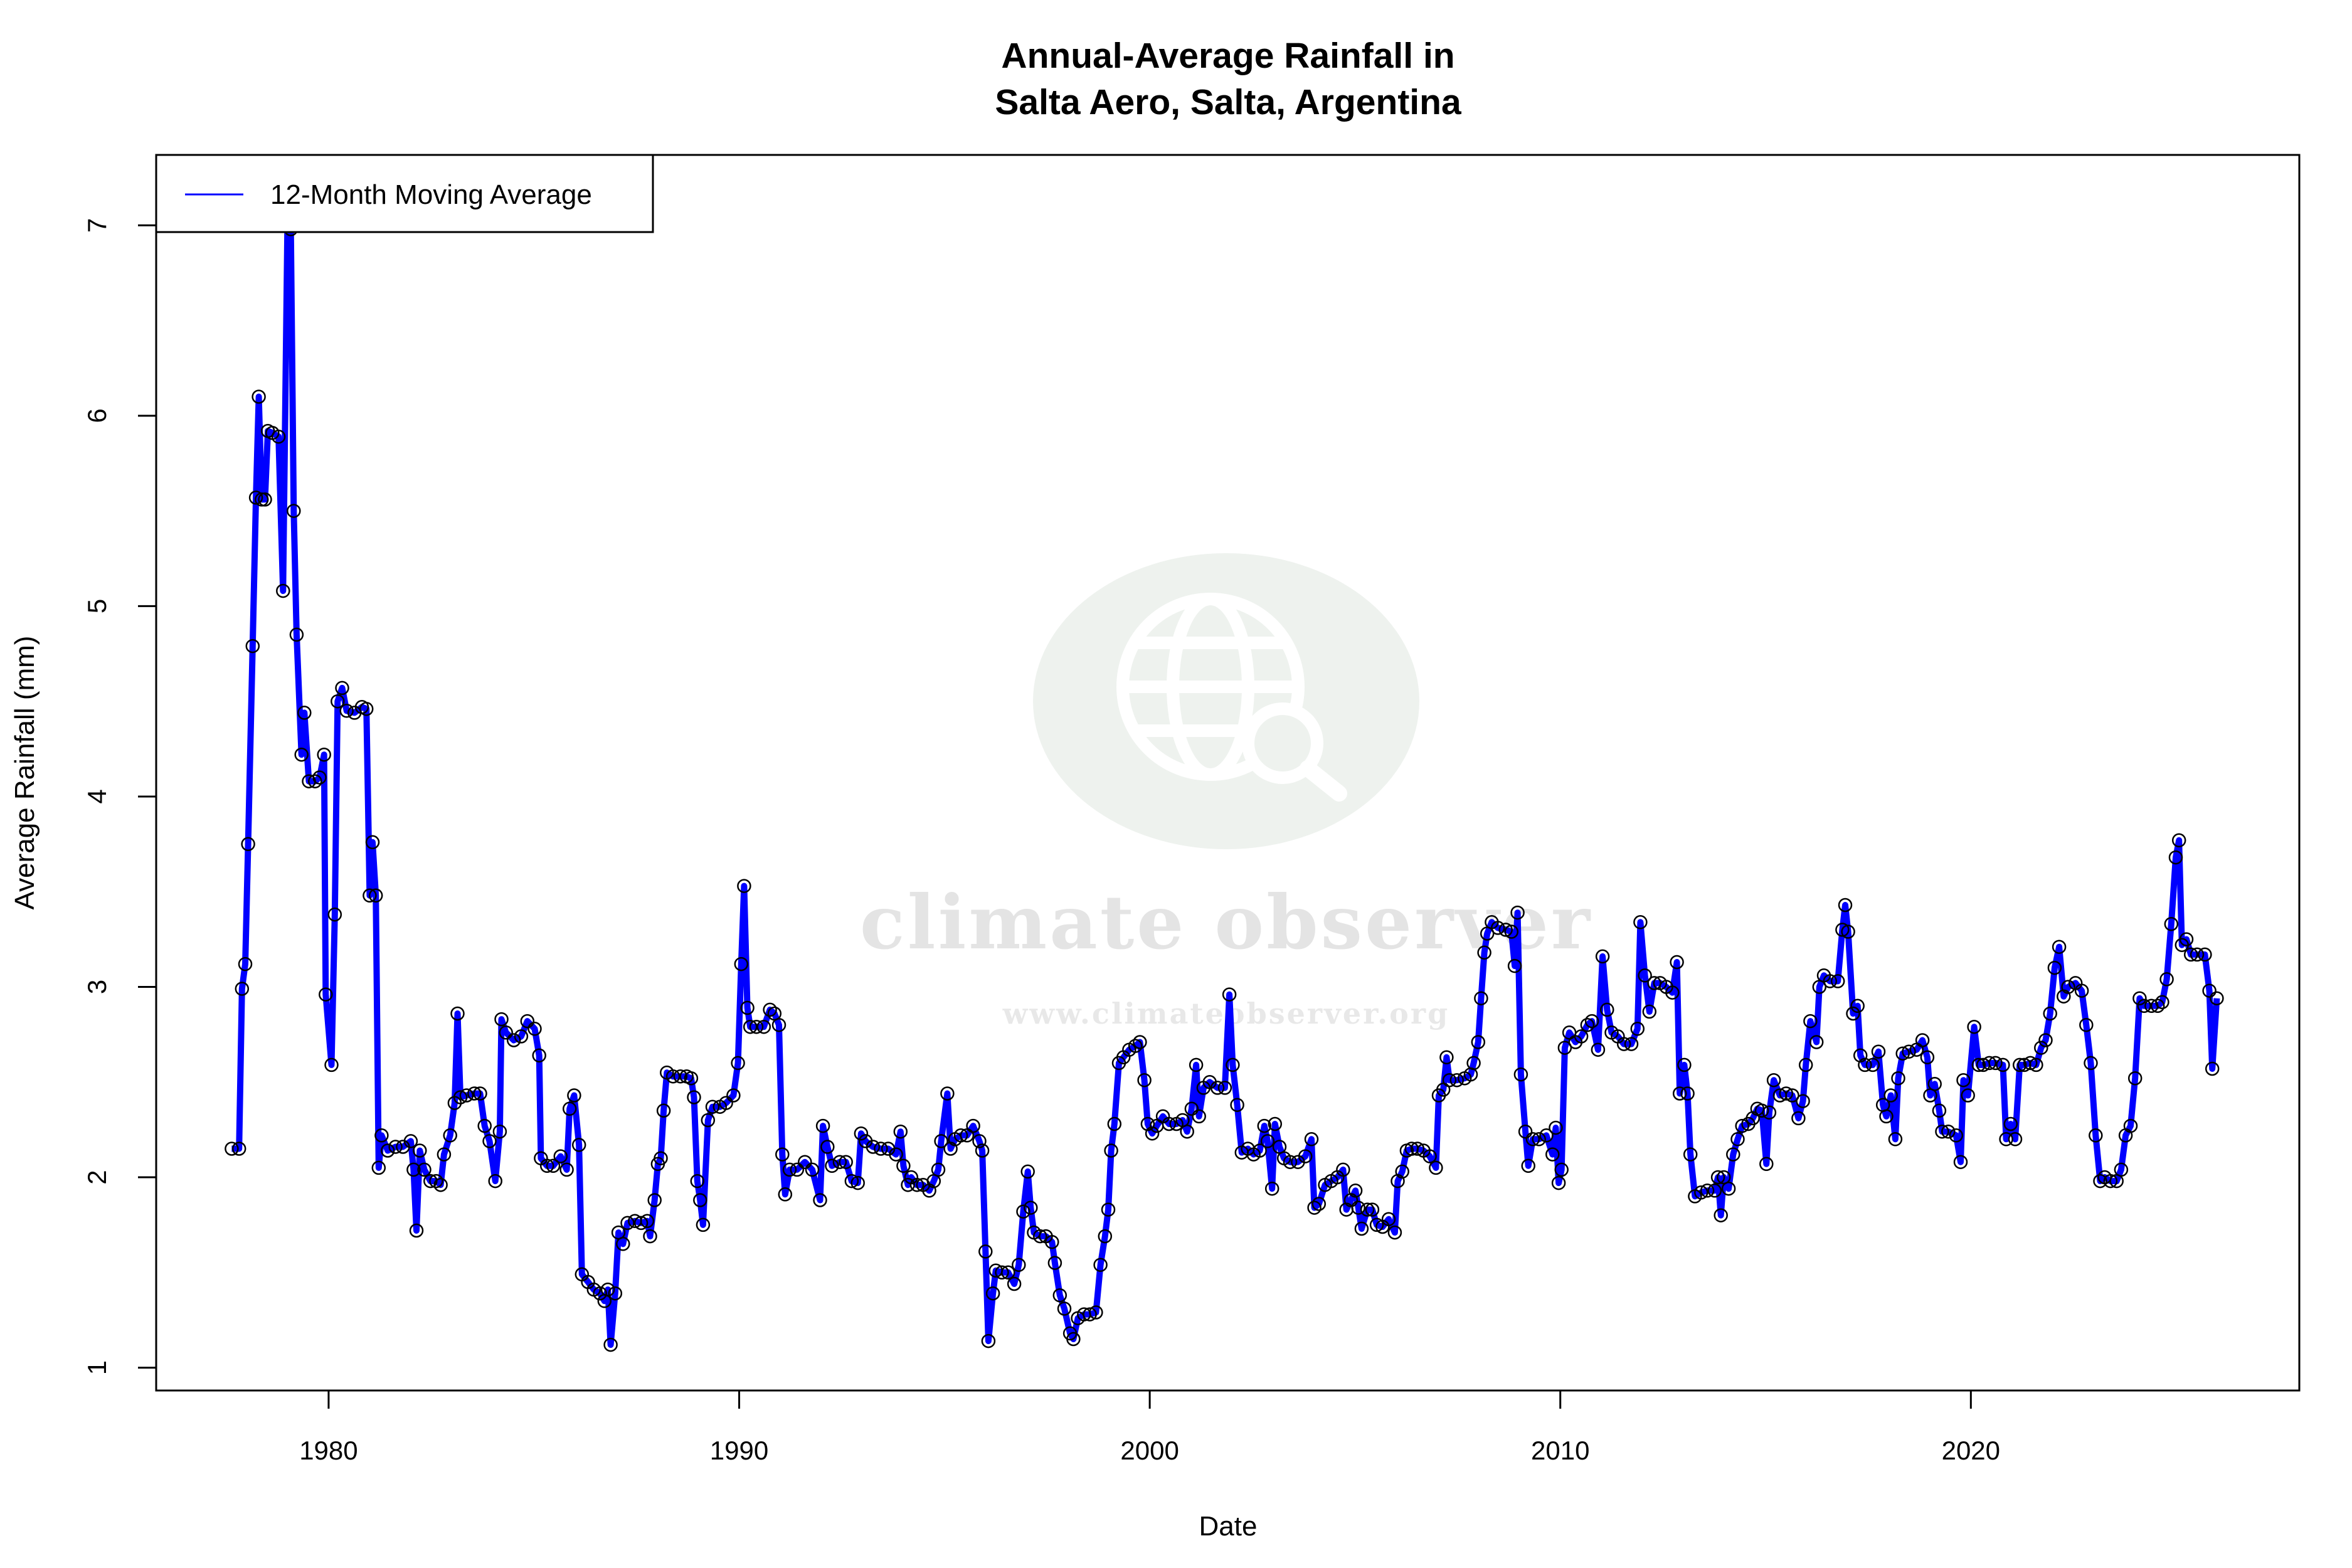 The image size is (2352, 1568). Describe the element at coordinates (1226, 922) in the screenshot. I see `watermark-text: climate observer` at that location.